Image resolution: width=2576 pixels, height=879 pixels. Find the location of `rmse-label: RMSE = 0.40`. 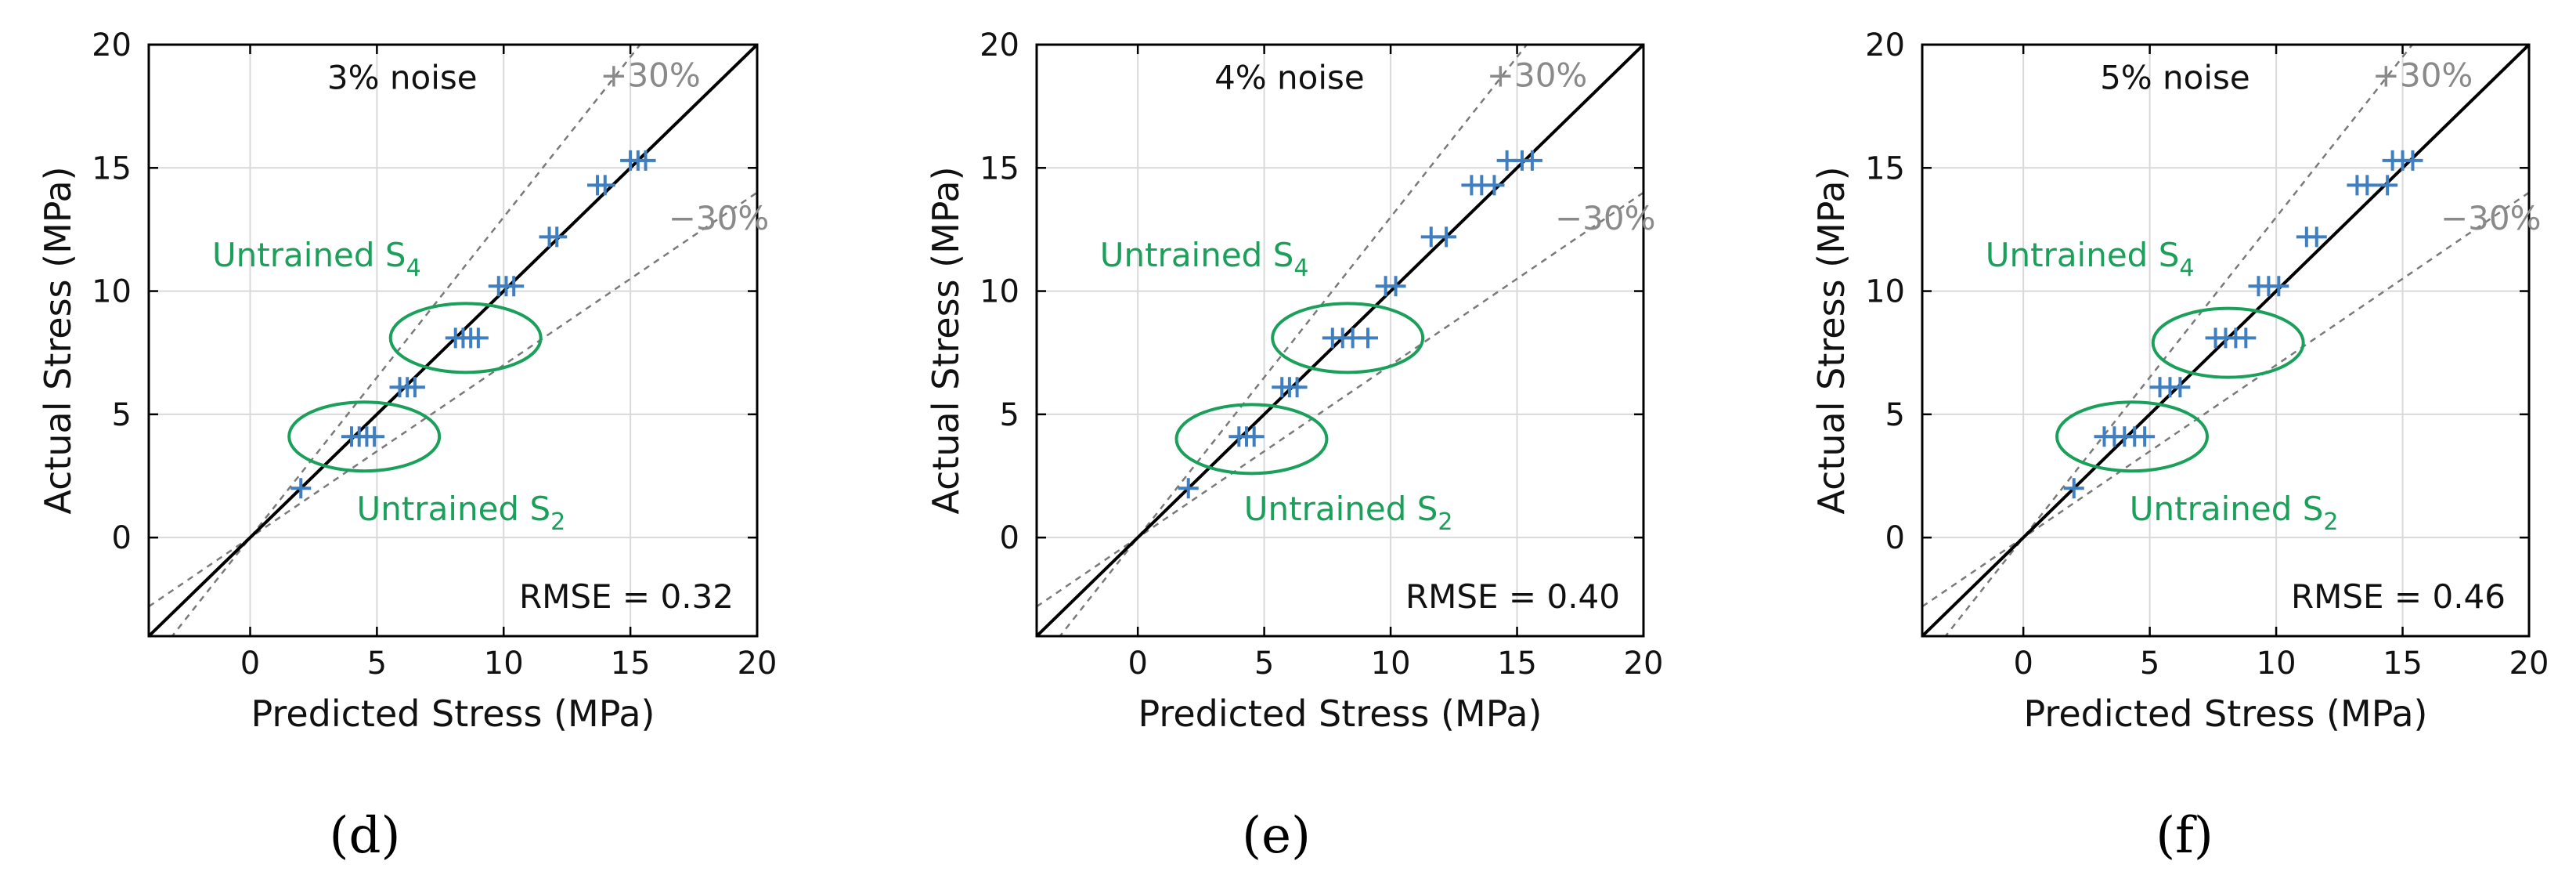

rmse-label: RMSE = 0.40 is located at coordinates (1513, 596).